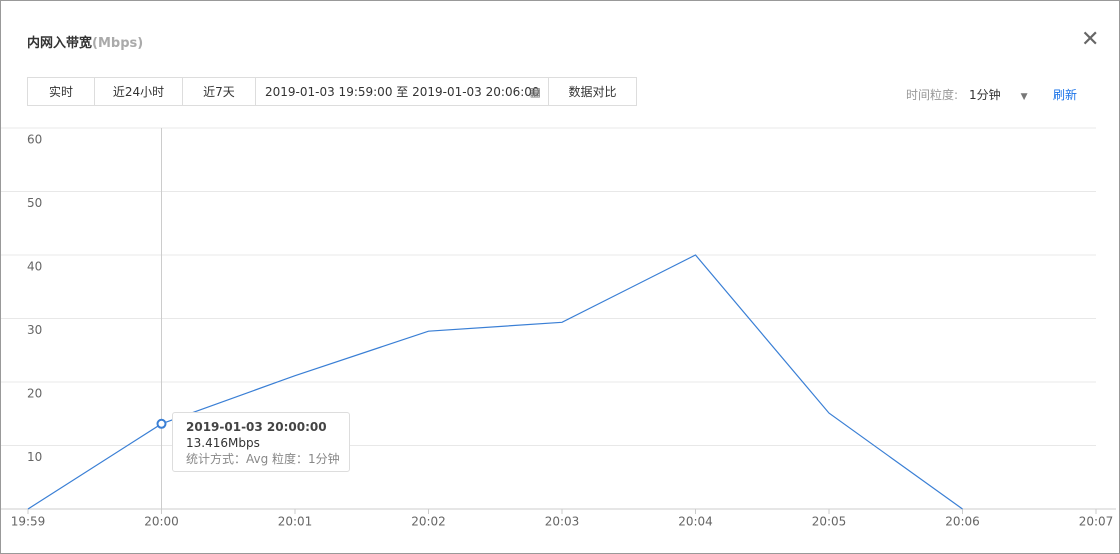  What do you see at coordinates (829, 522) in the screenshot?
I see `x-tick-label: 20:05` at bounding box center [829, 522].